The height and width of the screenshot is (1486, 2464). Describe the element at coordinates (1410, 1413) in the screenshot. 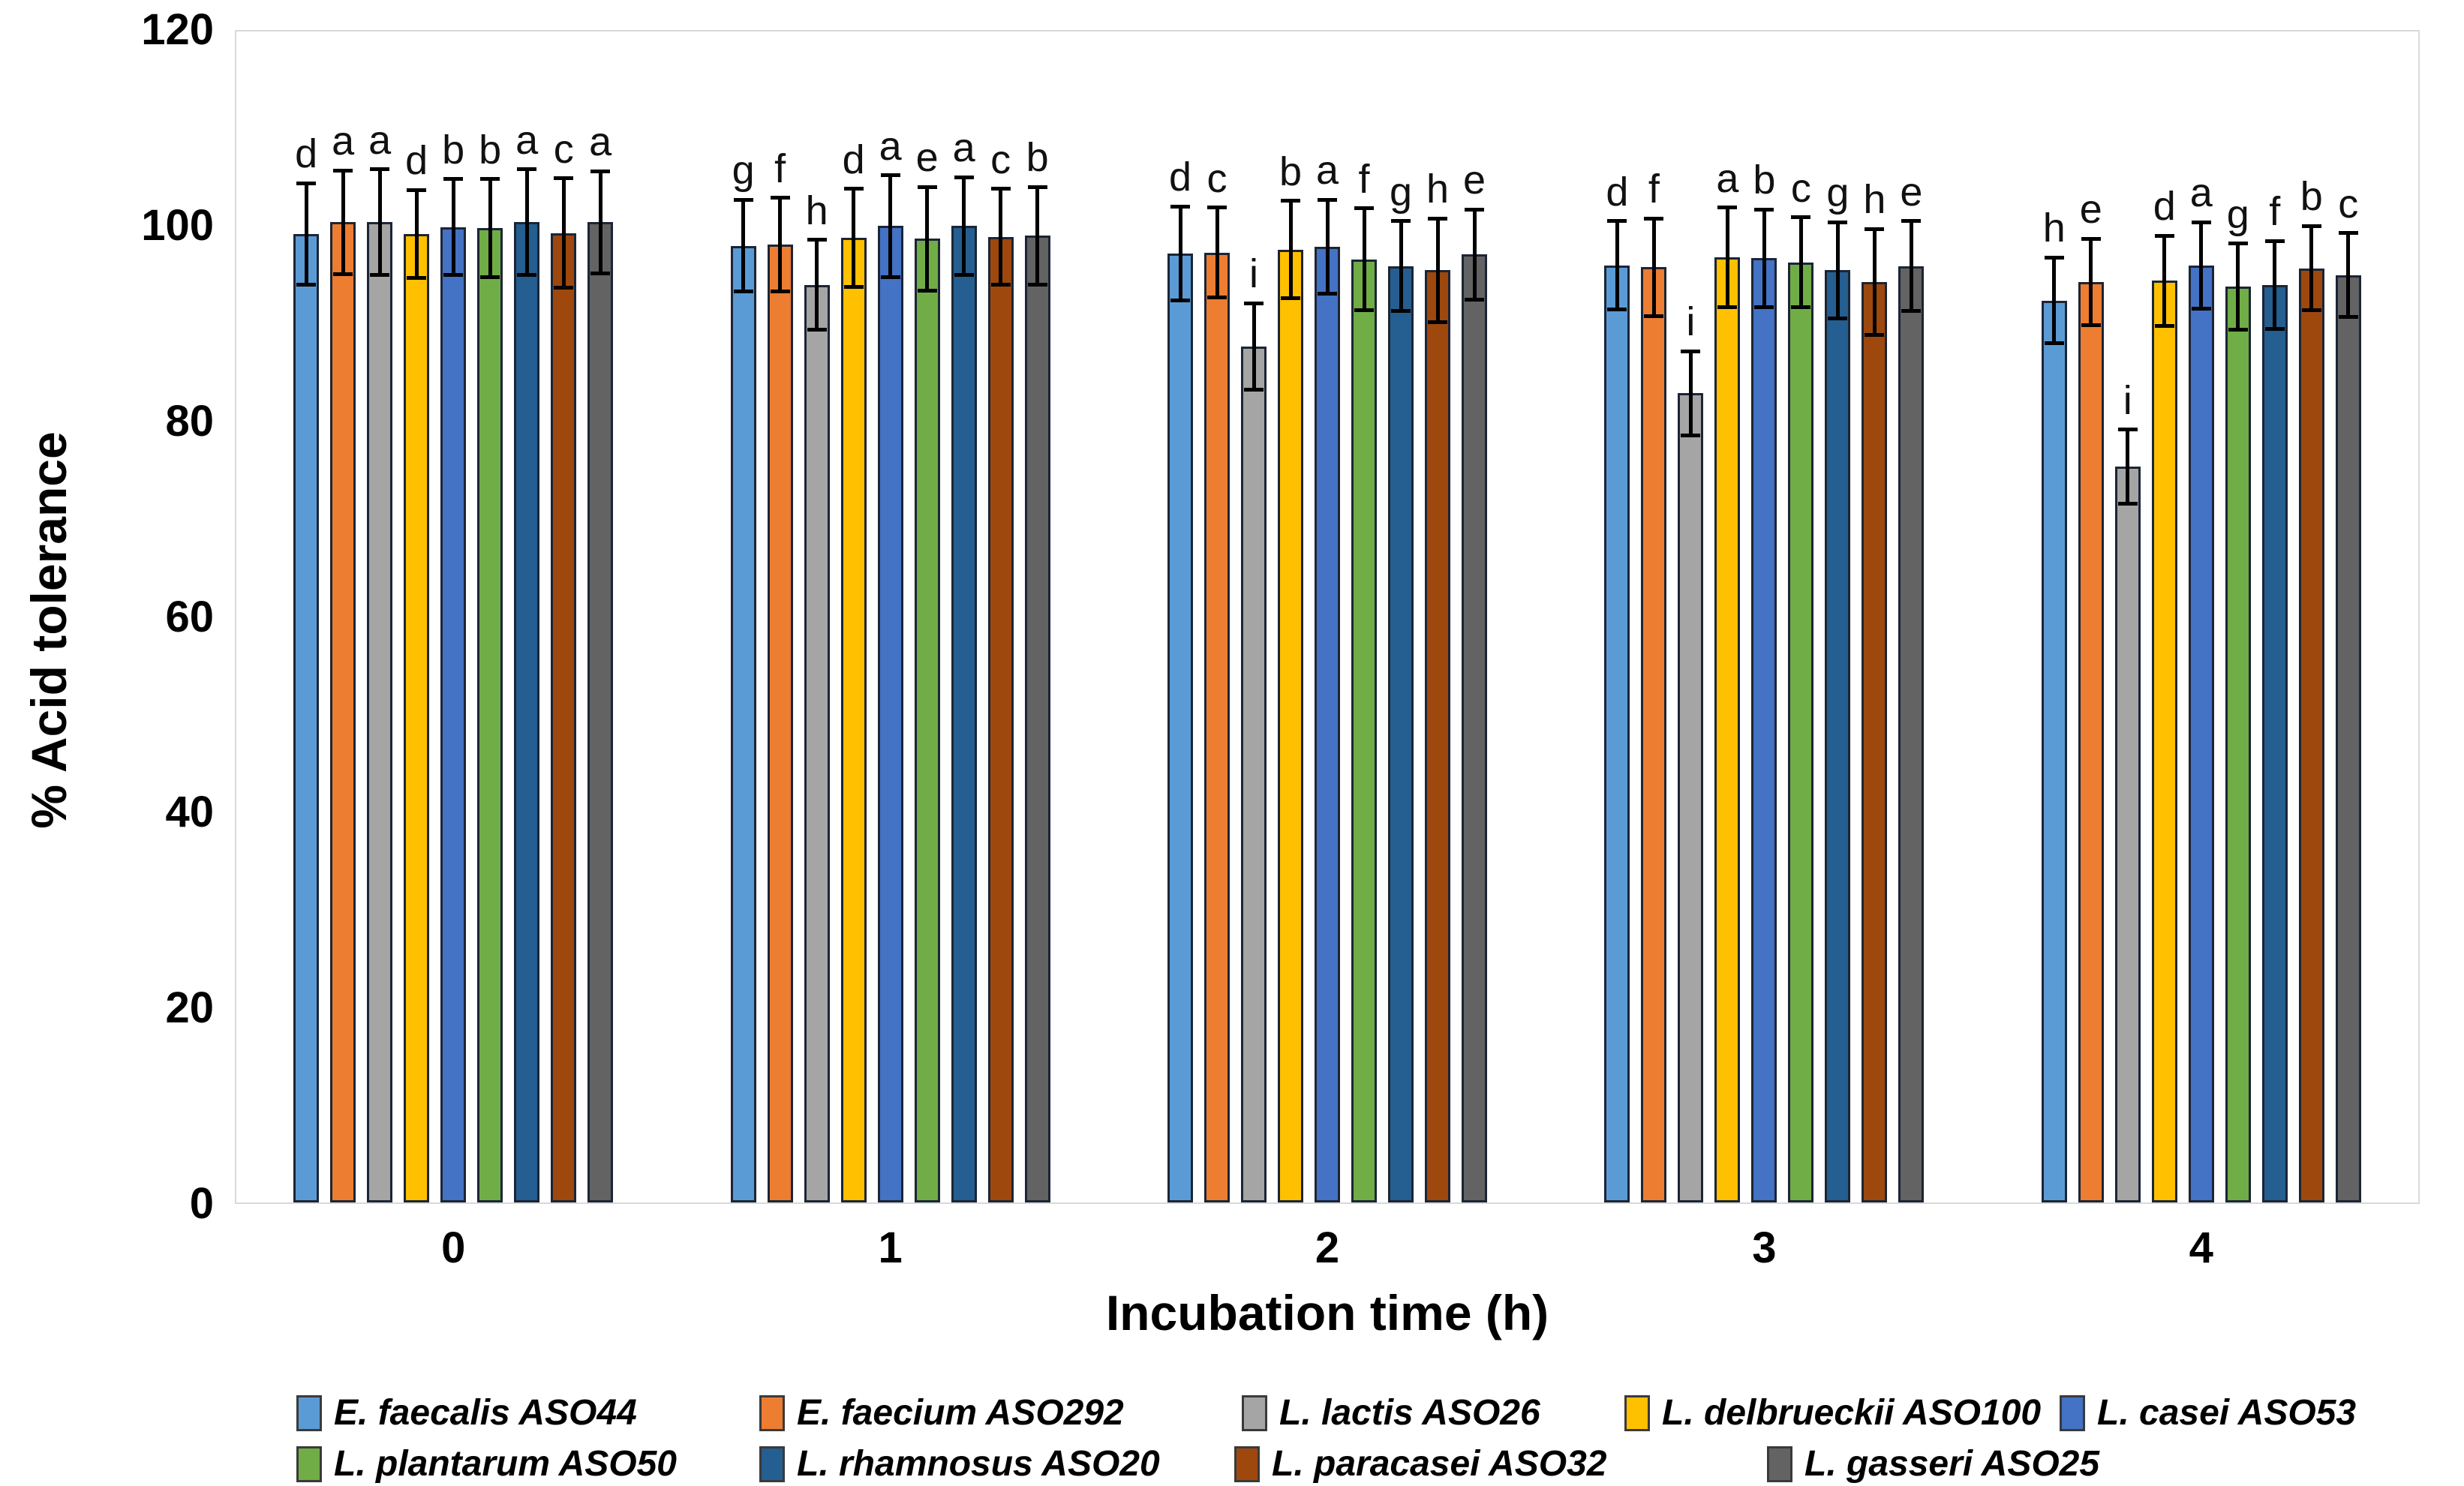

I see `legend-label: L. lactis ASO26` at that location.